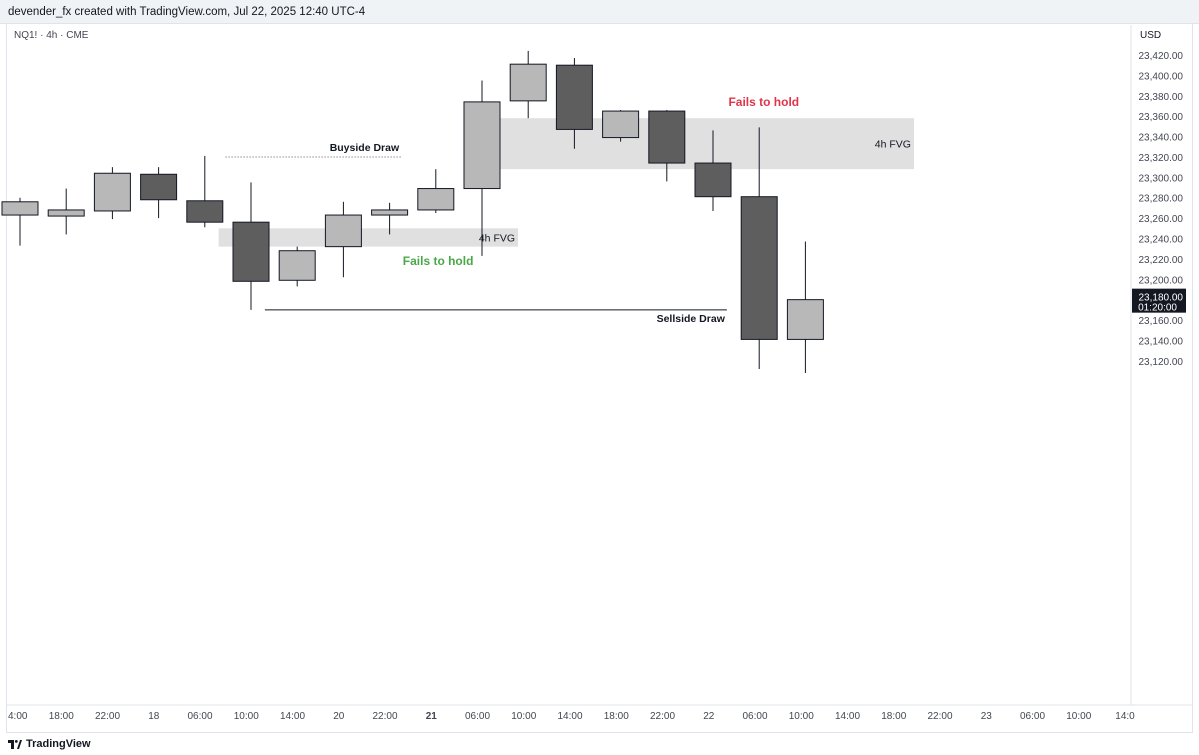 The image size is (1199, 755). I want to click on tradingview-brand: TradingView, so click(58, 744).